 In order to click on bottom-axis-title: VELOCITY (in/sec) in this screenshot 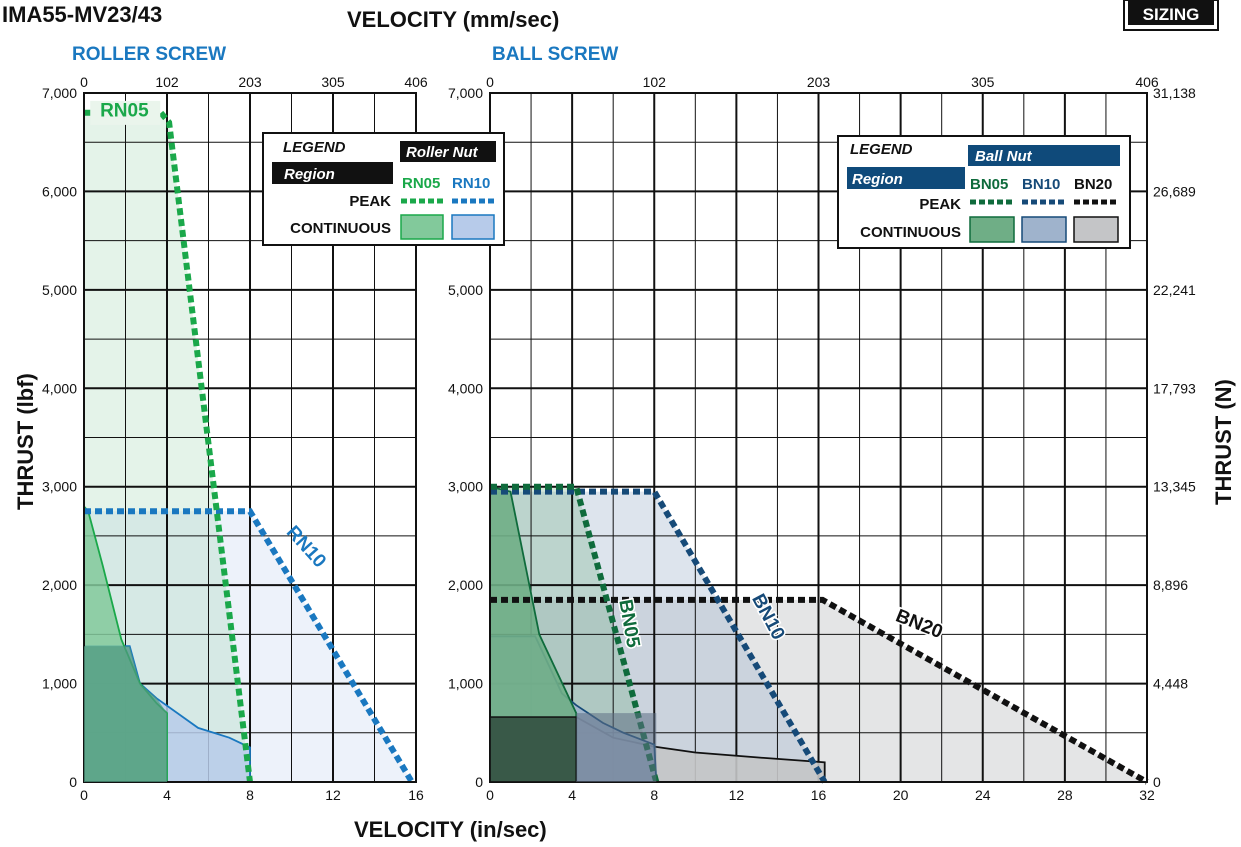, I will do `click(450, 829)`.